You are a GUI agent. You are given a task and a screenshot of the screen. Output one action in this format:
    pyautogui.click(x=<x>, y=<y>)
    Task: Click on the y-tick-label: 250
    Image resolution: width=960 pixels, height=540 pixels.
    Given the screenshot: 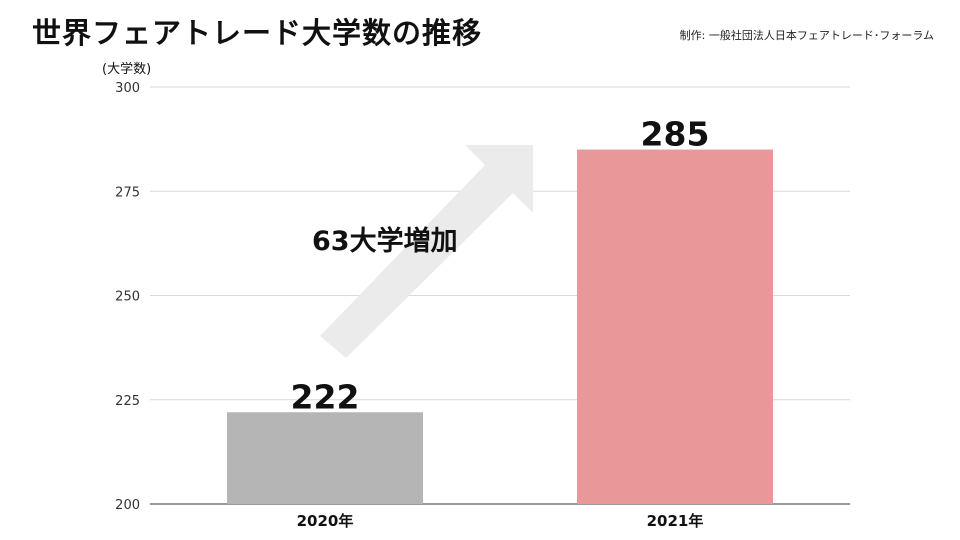 What is the action you would take?
    pyautogui.click(x=127, y=297)
    